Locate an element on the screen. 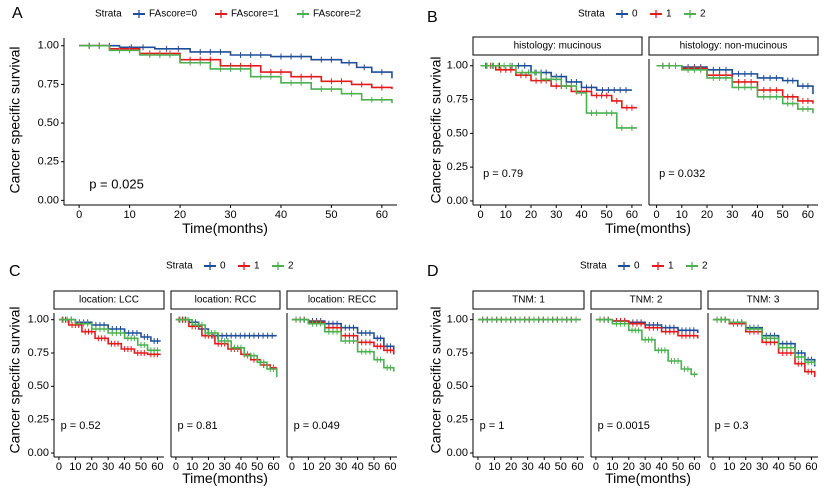  p-value-label: p = 0.3 is located at coordinates (732, 426).